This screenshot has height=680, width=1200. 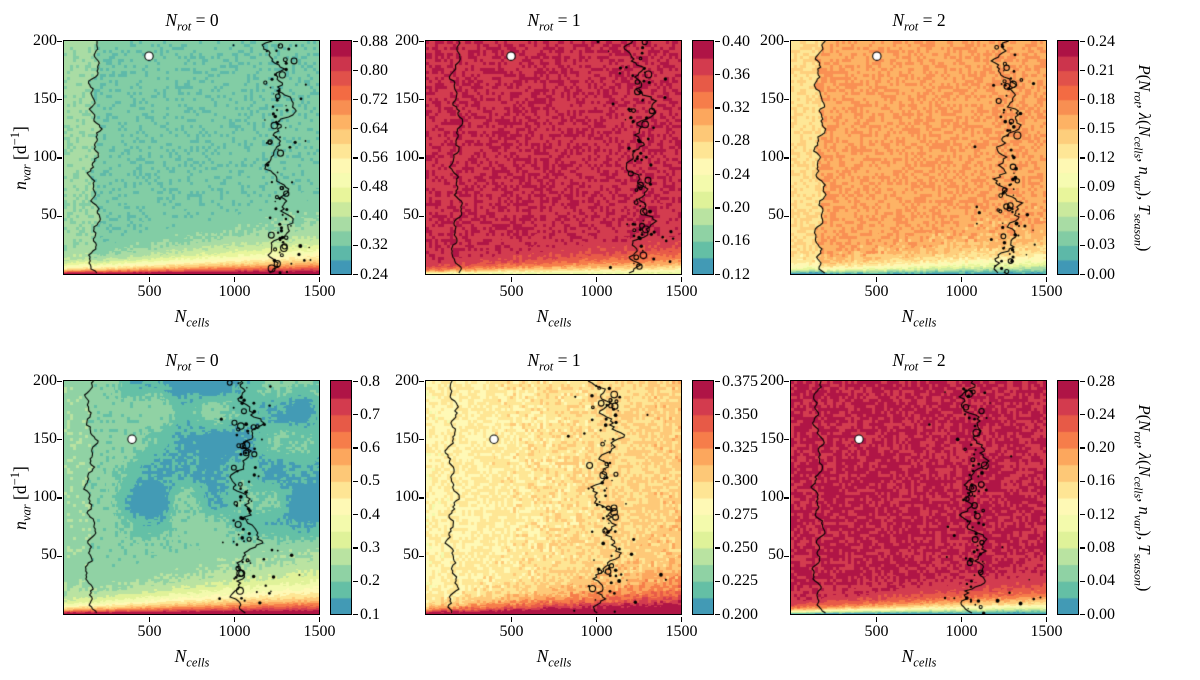 What do you see at coordinates (374, 157) in the screenshot?
I see `colorbar-tick-label: 0.56` at bounding box center [374, 157].